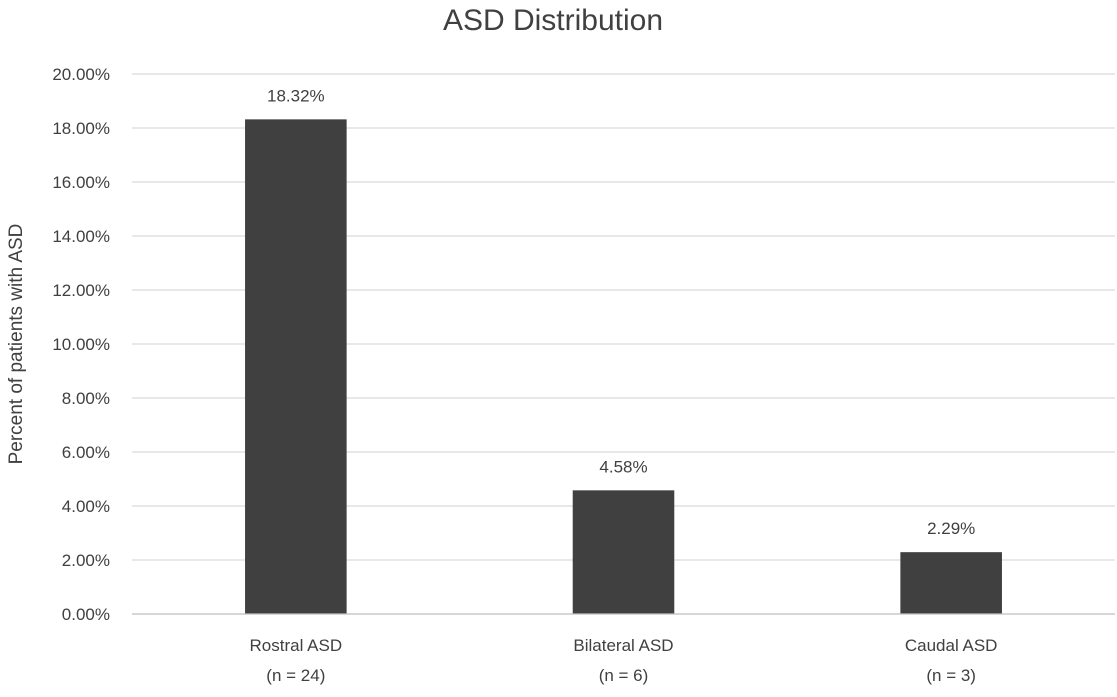 This screenshot has width=1117, height=697. Describe the element at coordinates (624, 675) in the screenshot. I see `x-category-count: (n = 6)` at that location.